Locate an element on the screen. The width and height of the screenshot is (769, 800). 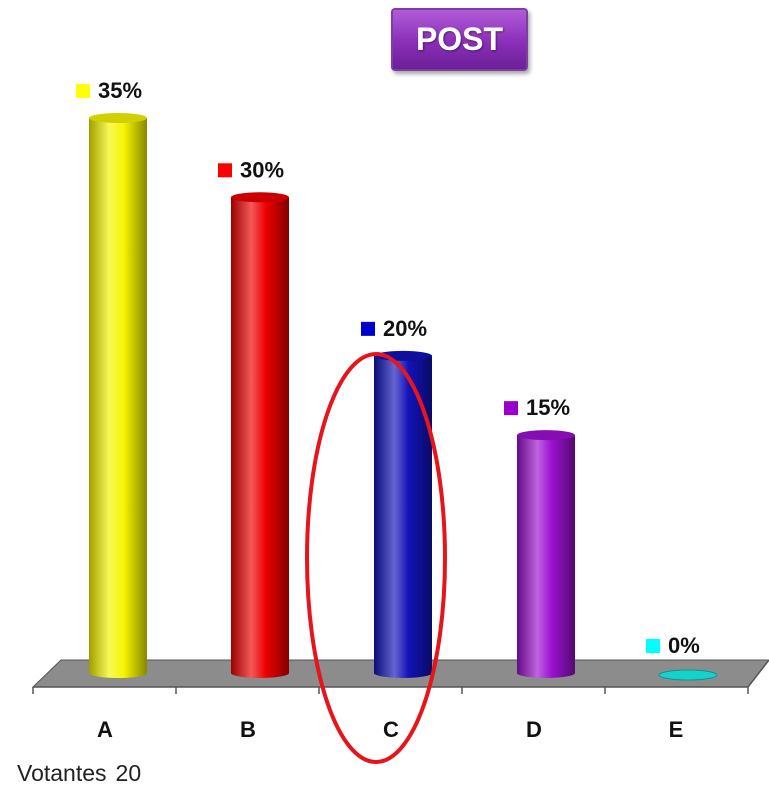
post-label: POST is located at coordinates (459, 39).